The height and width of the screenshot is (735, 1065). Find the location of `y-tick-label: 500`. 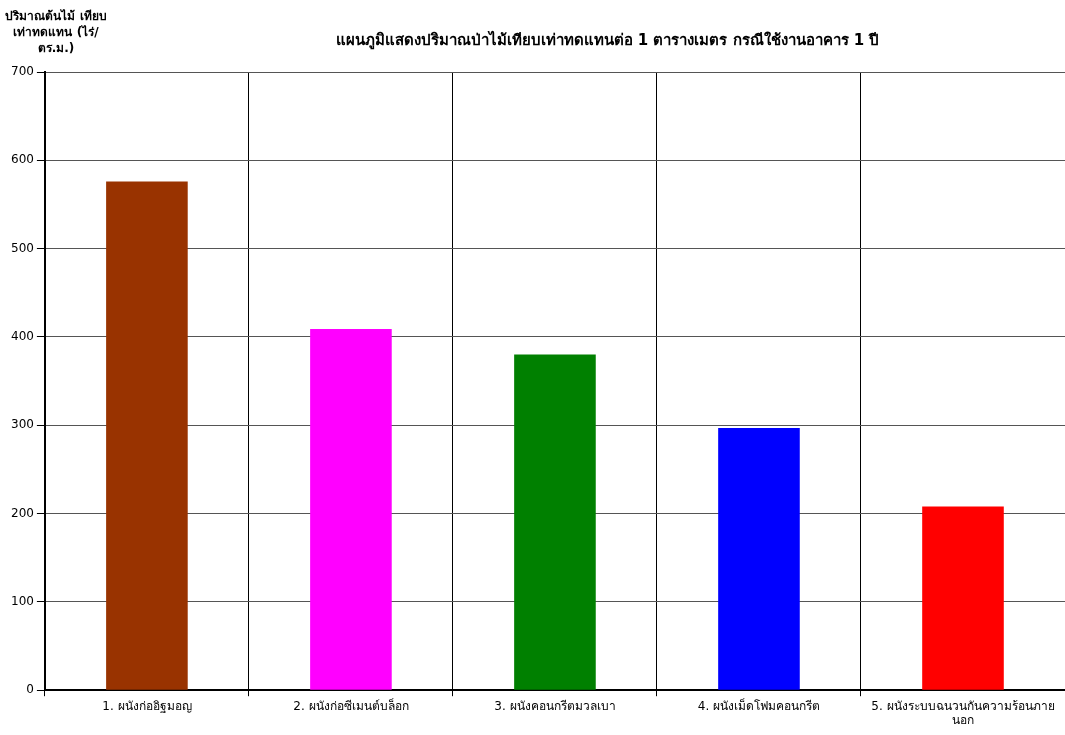

y-tick-label: 500 is located at coordinates (22, 247).